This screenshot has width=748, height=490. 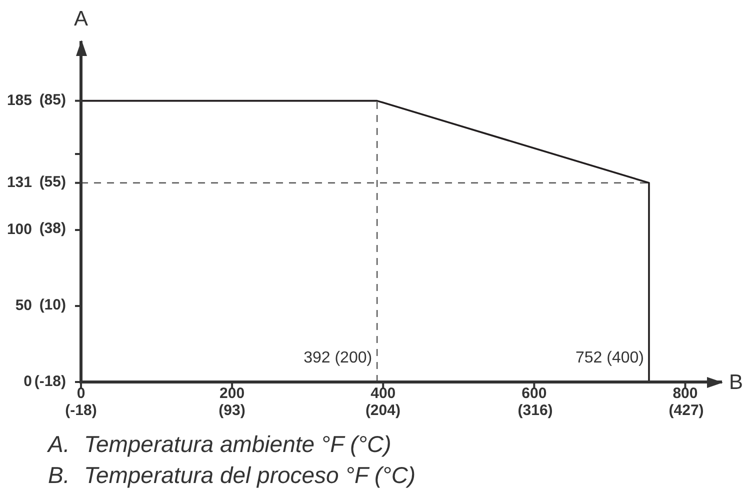 I want to click on y-tick-label: 0, so click(x=28, y=381).